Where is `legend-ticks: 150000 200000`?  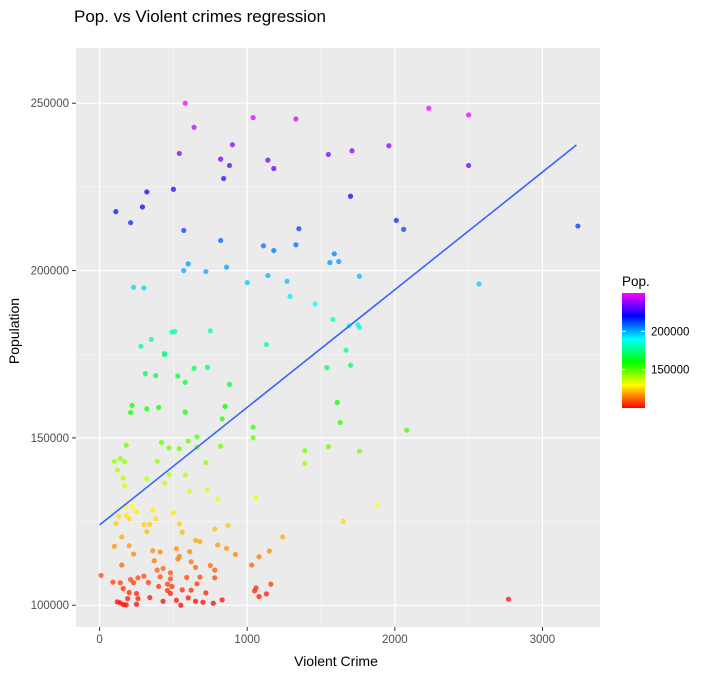 legend-ticks: 150000 200000 is located at coordinates (655, 351).